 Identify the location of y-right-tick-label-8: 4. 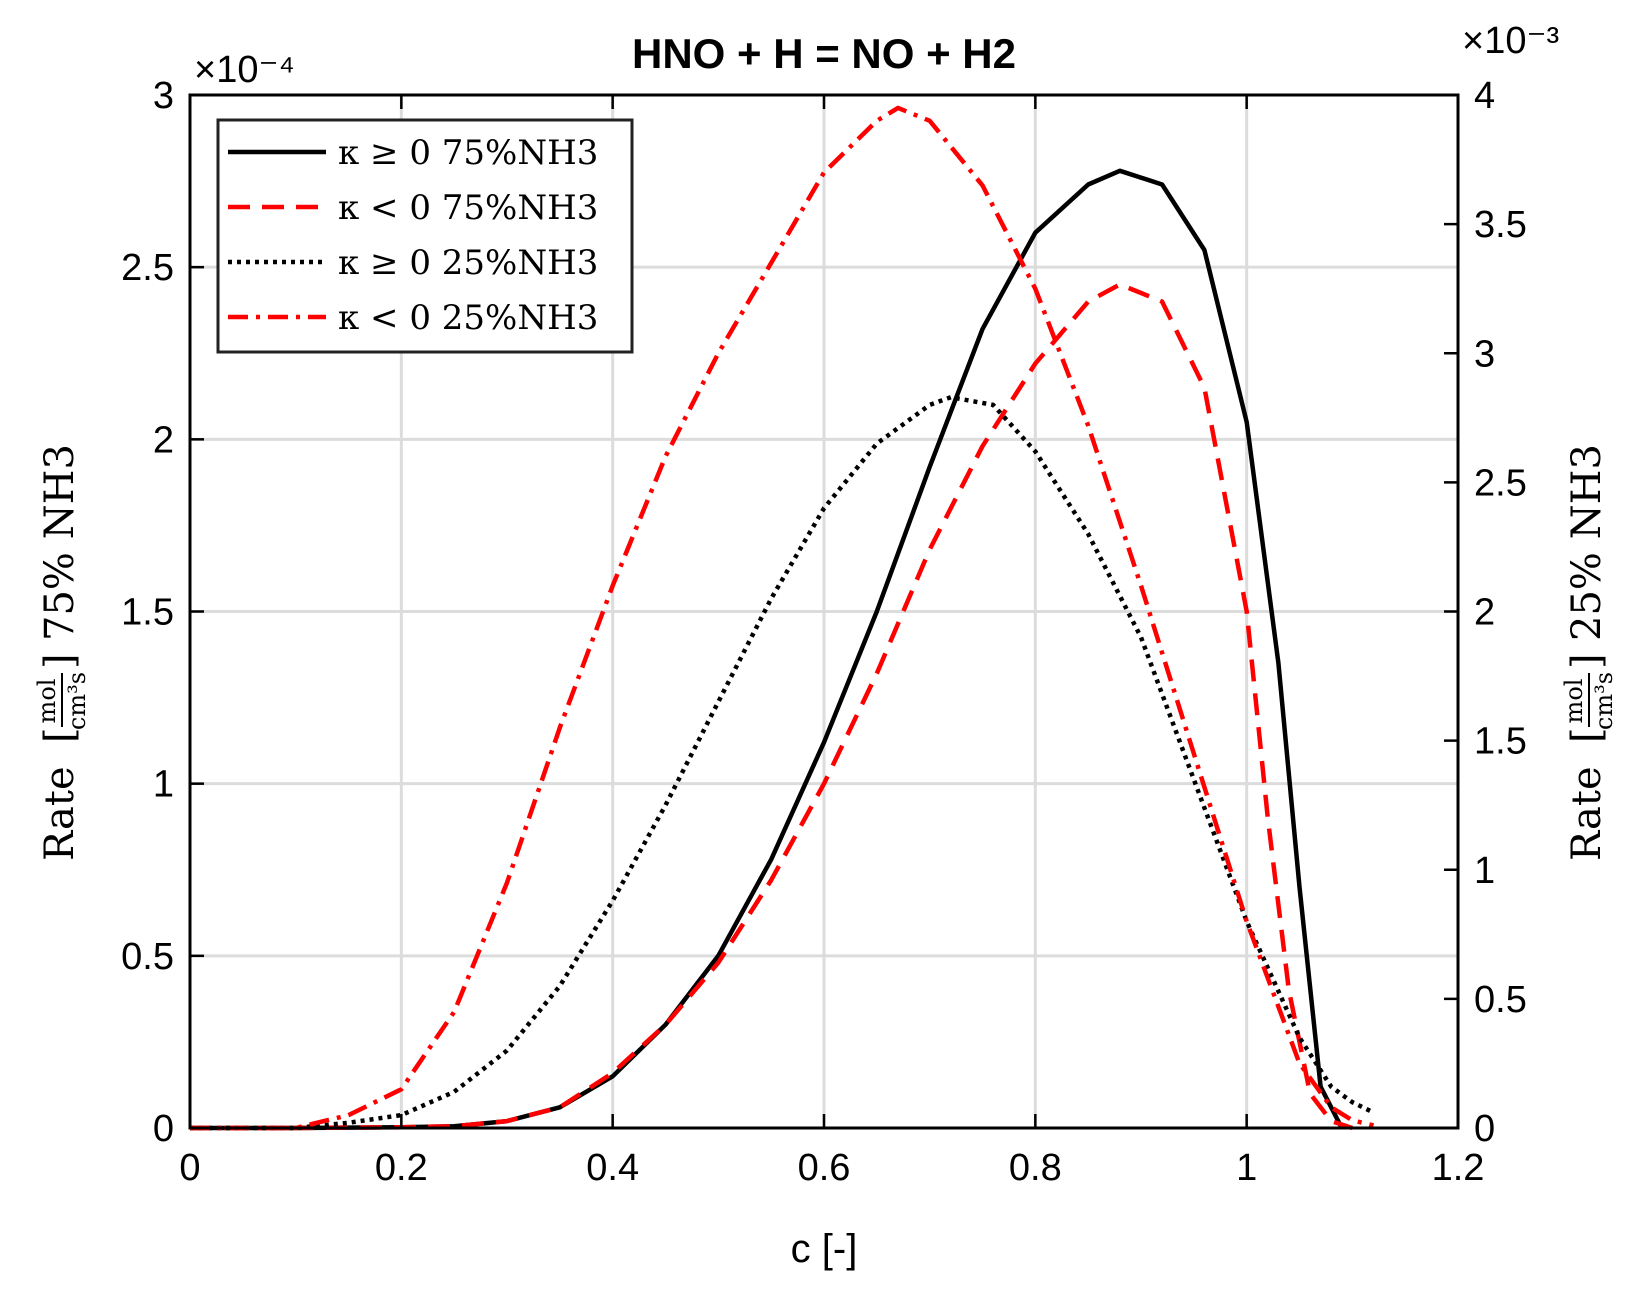
(1484, 96).